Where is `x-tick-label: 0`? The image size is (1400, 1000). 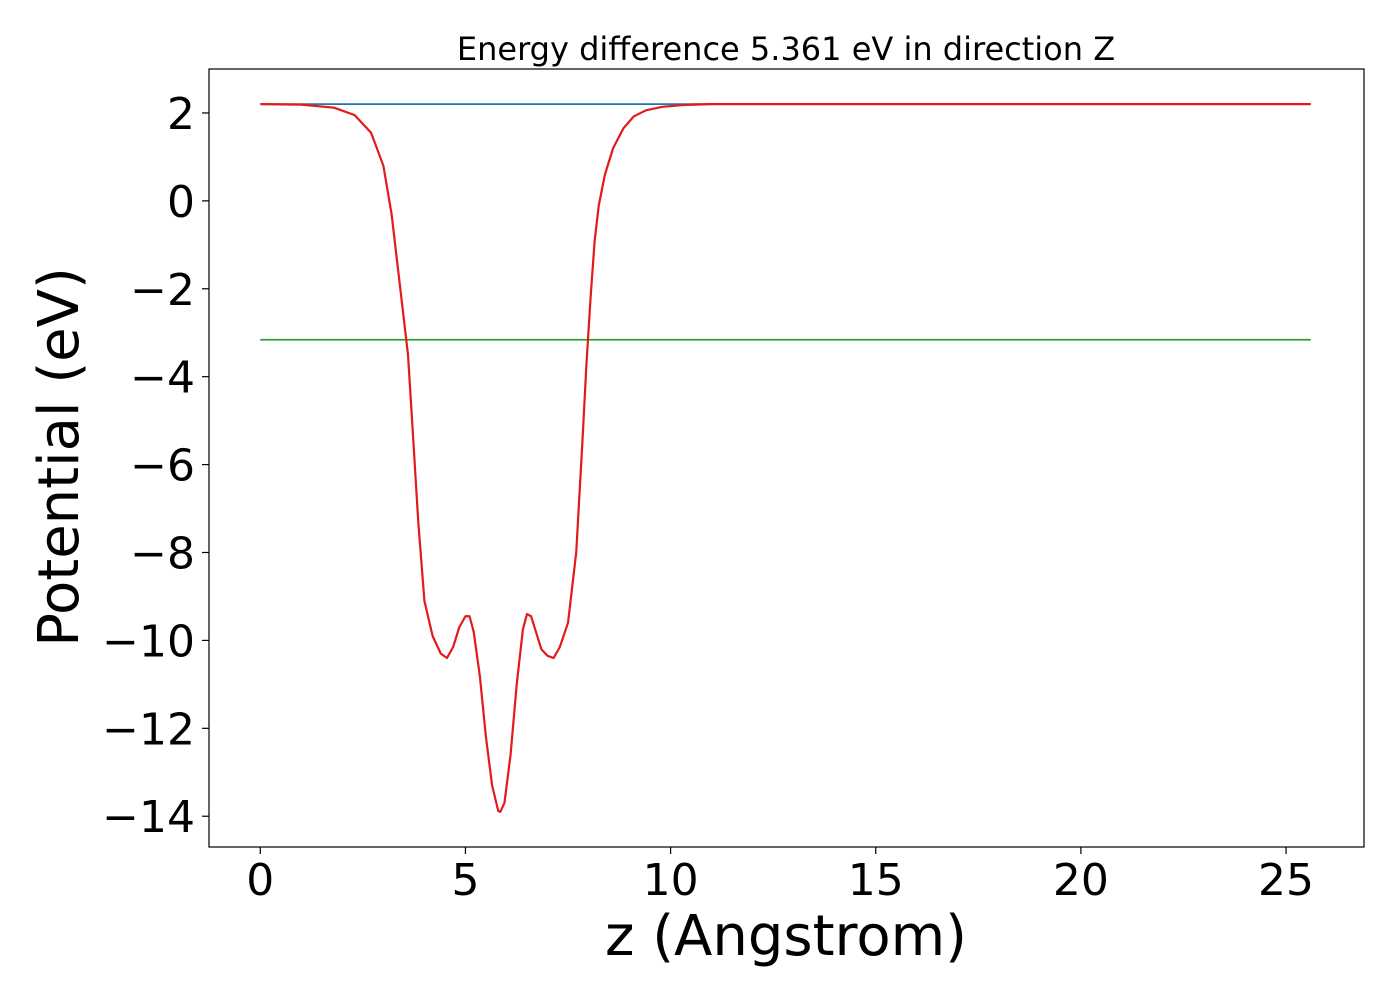
x-tick-label: 0 is located at coordinates (260, 880).